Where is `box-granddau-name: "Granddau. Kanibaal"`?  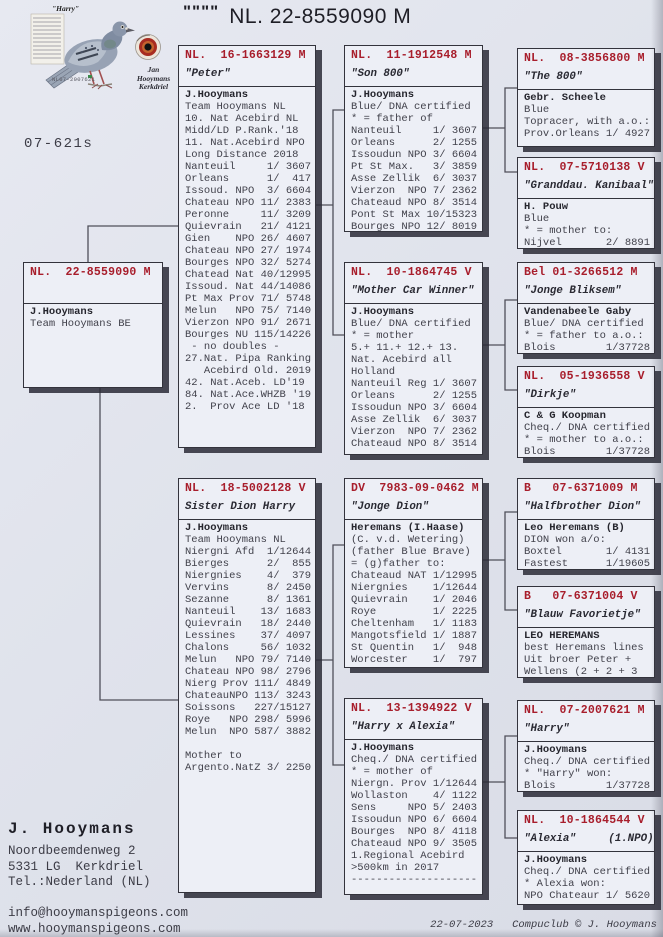
box-granddau-name: "Granddau. Kanibaal" is located at coordinates (586, 189).